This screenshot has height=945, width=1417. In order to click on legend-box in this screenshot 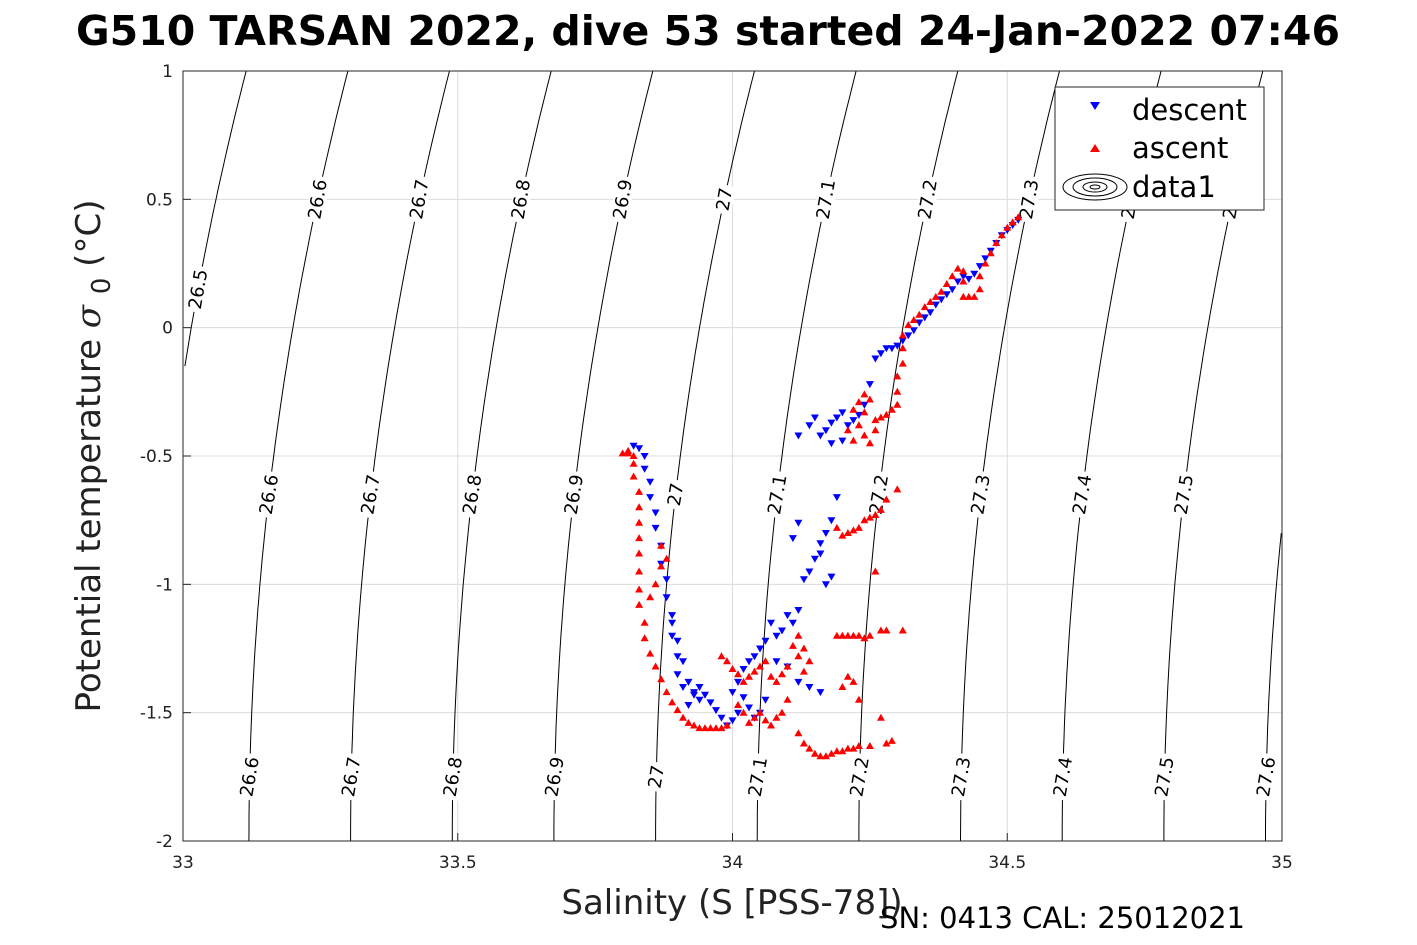, I will do `click(1159, 148)`.